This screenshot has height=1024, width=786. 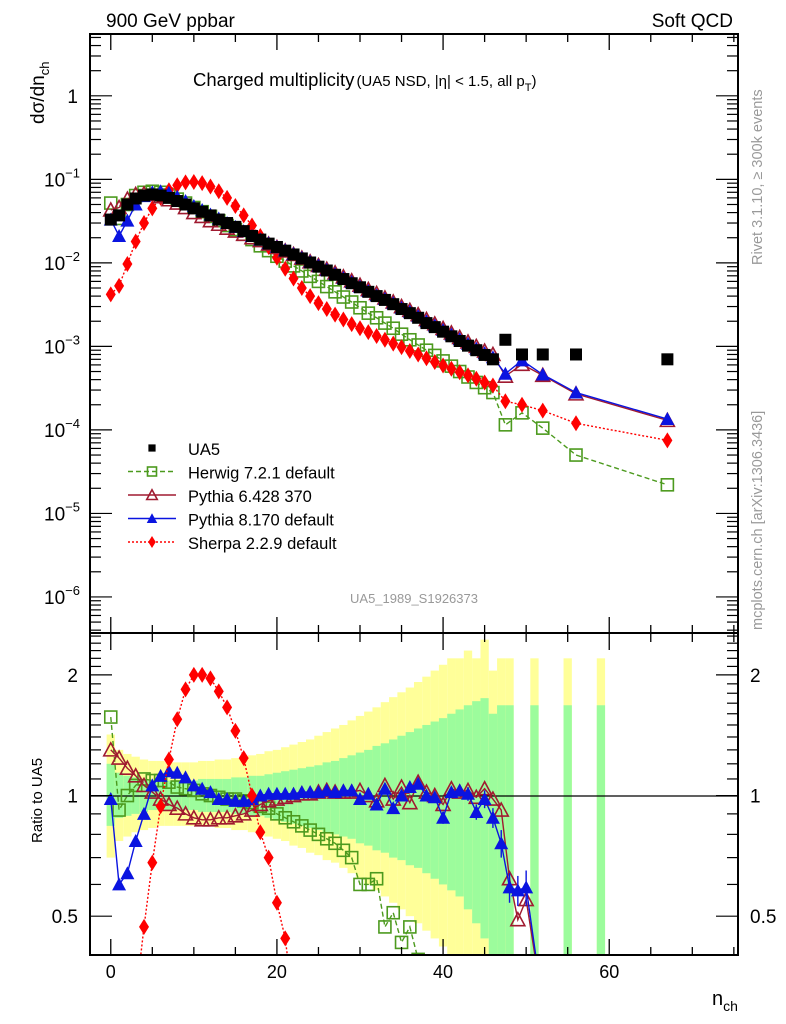 What do you see at coordinates (274, 79) in the screenshot?
I see `chart-title-main: Charged multiplicity` at bounding box center [274, 79].